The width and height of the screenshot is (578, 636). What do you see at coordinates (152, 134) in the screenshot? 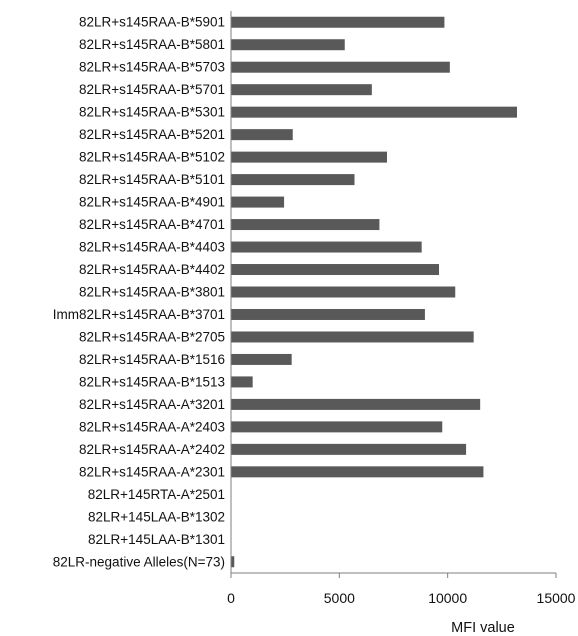
I see `category-label: 82LR+s145RAA-B*5201` at bounding box center [152, 134].